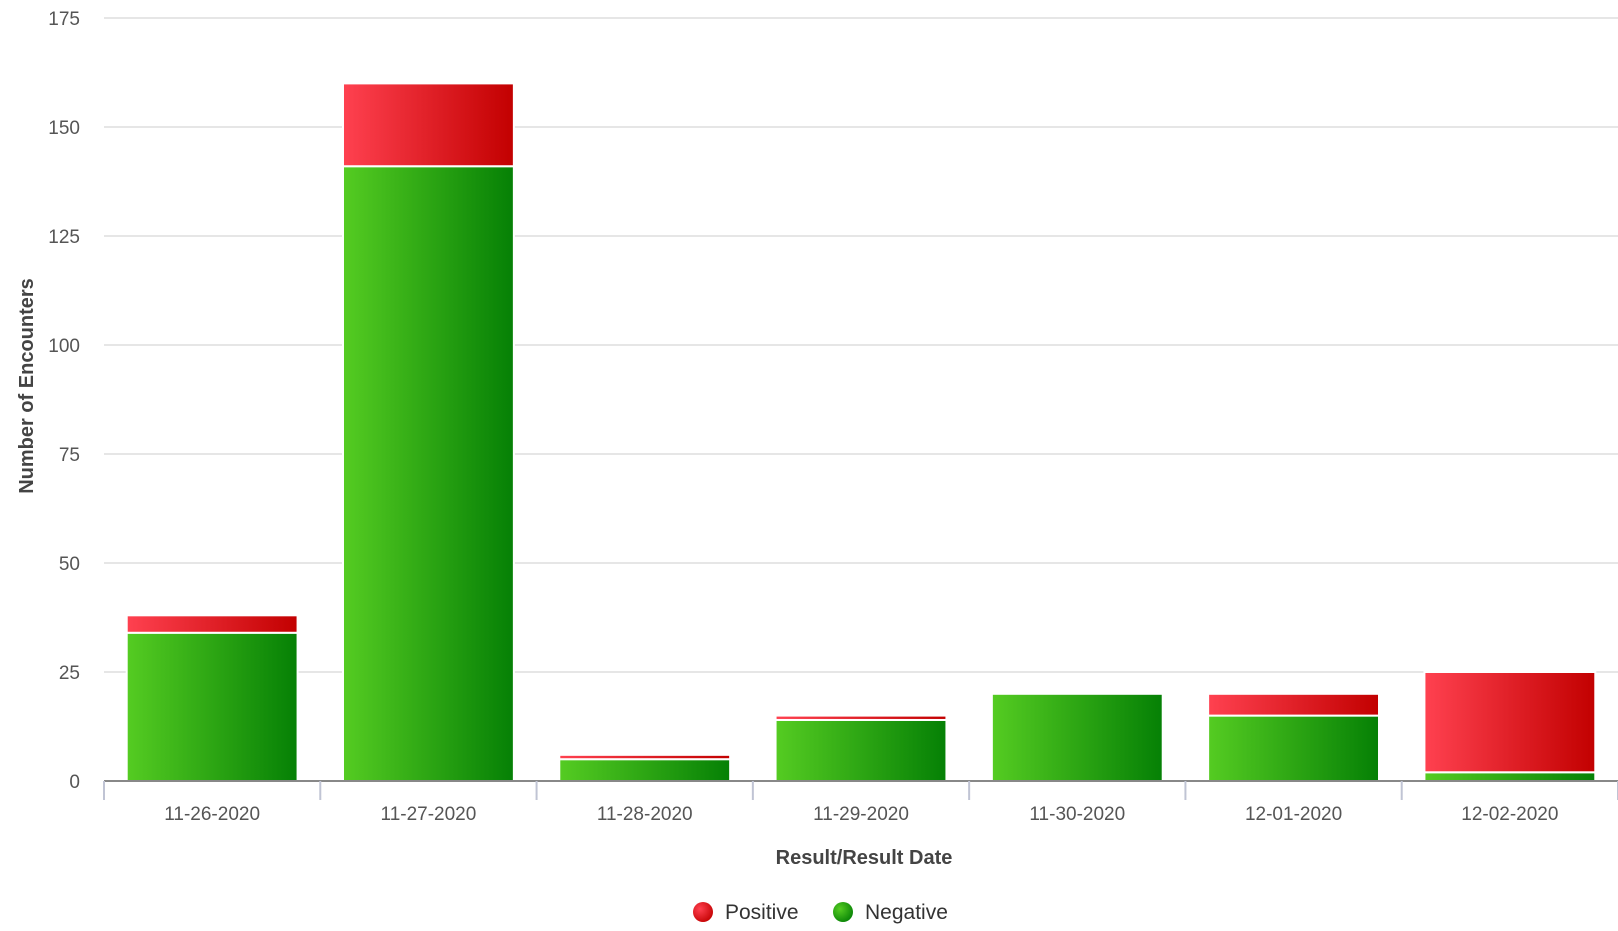  What do you see at coordinates (864, 858) in the screenshot?
I see `x-axis-title: Result/Result Date` at bounding box center [864, 858].